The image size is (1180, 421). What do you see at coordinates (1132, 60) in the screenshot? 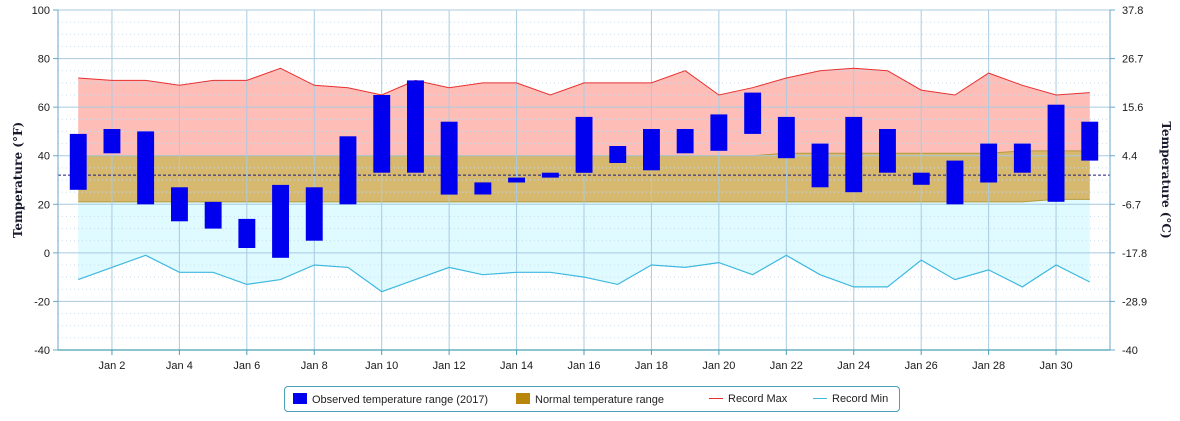
I see `y-tick-label-right: 26.7` at bounding box center [1132, 60].